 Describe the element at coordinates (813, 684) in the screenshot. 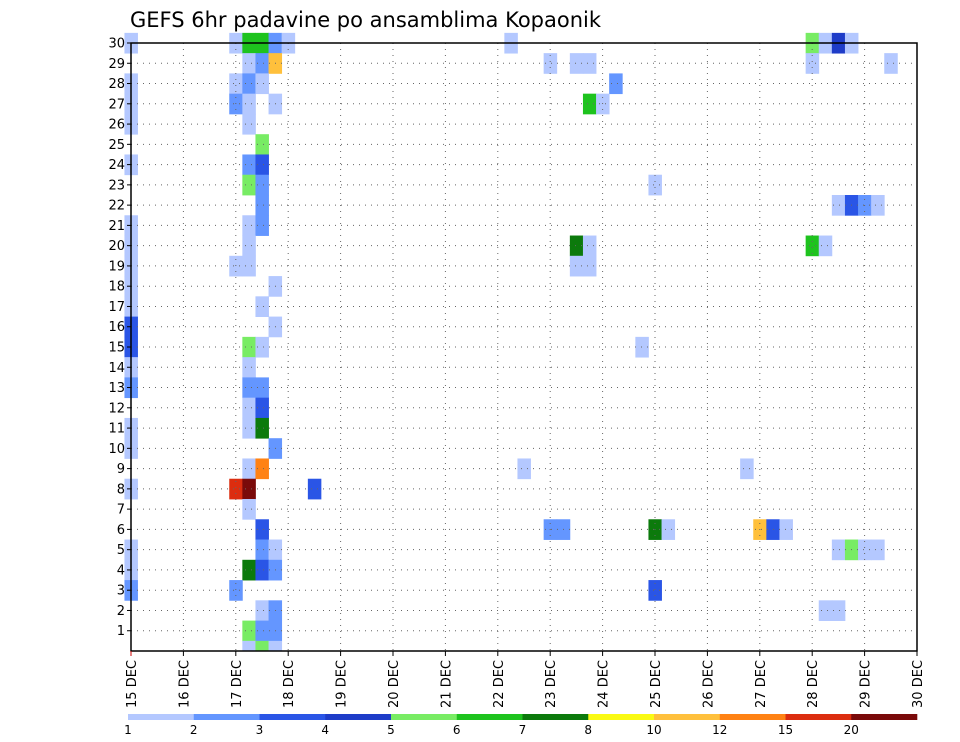

I see `x-tick-label: 28 DEC` at that location.